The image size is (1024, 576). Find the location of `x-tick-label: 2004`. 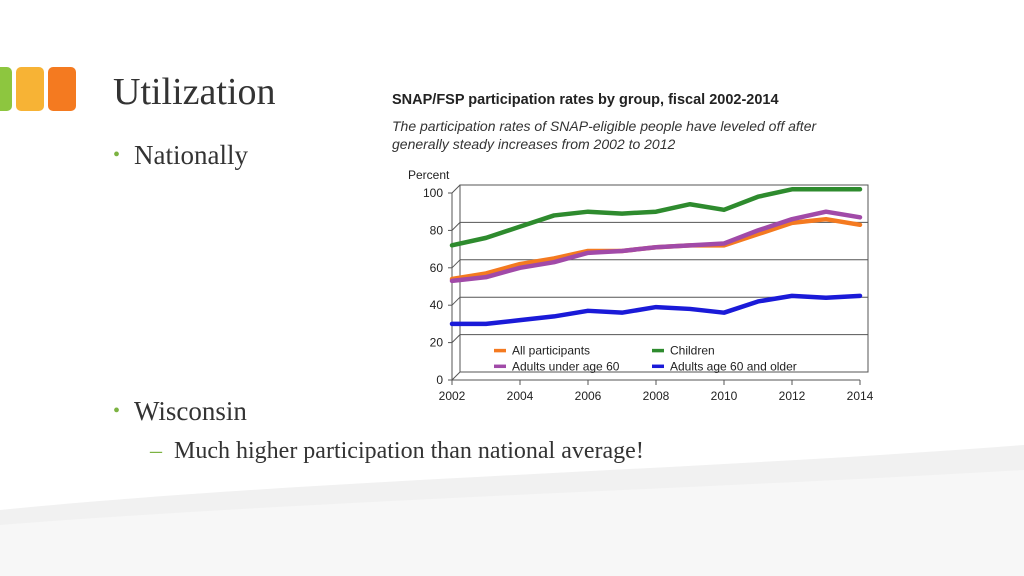

x-tick-label: 2004 is located at coordinates (520, 396).